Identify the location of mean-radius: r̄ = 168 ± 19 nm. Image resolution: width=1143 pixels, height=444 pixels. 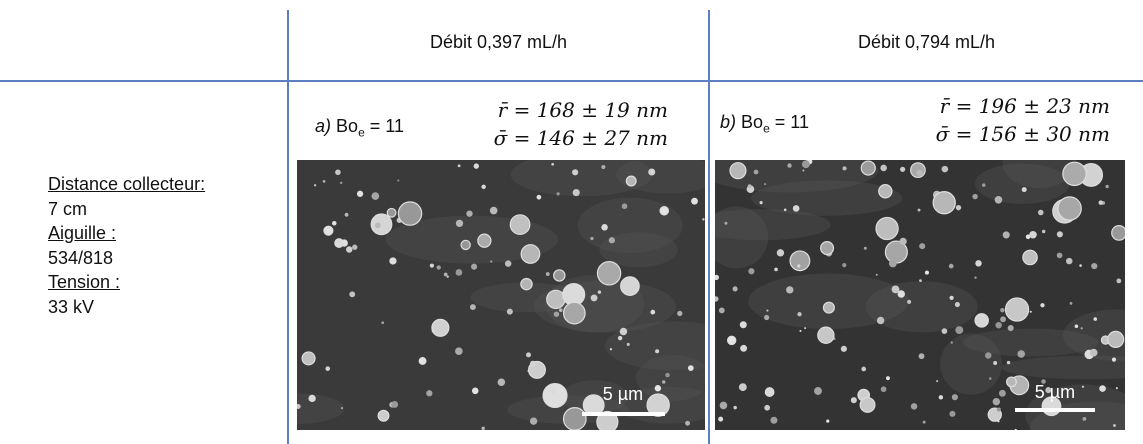
(582, 110).